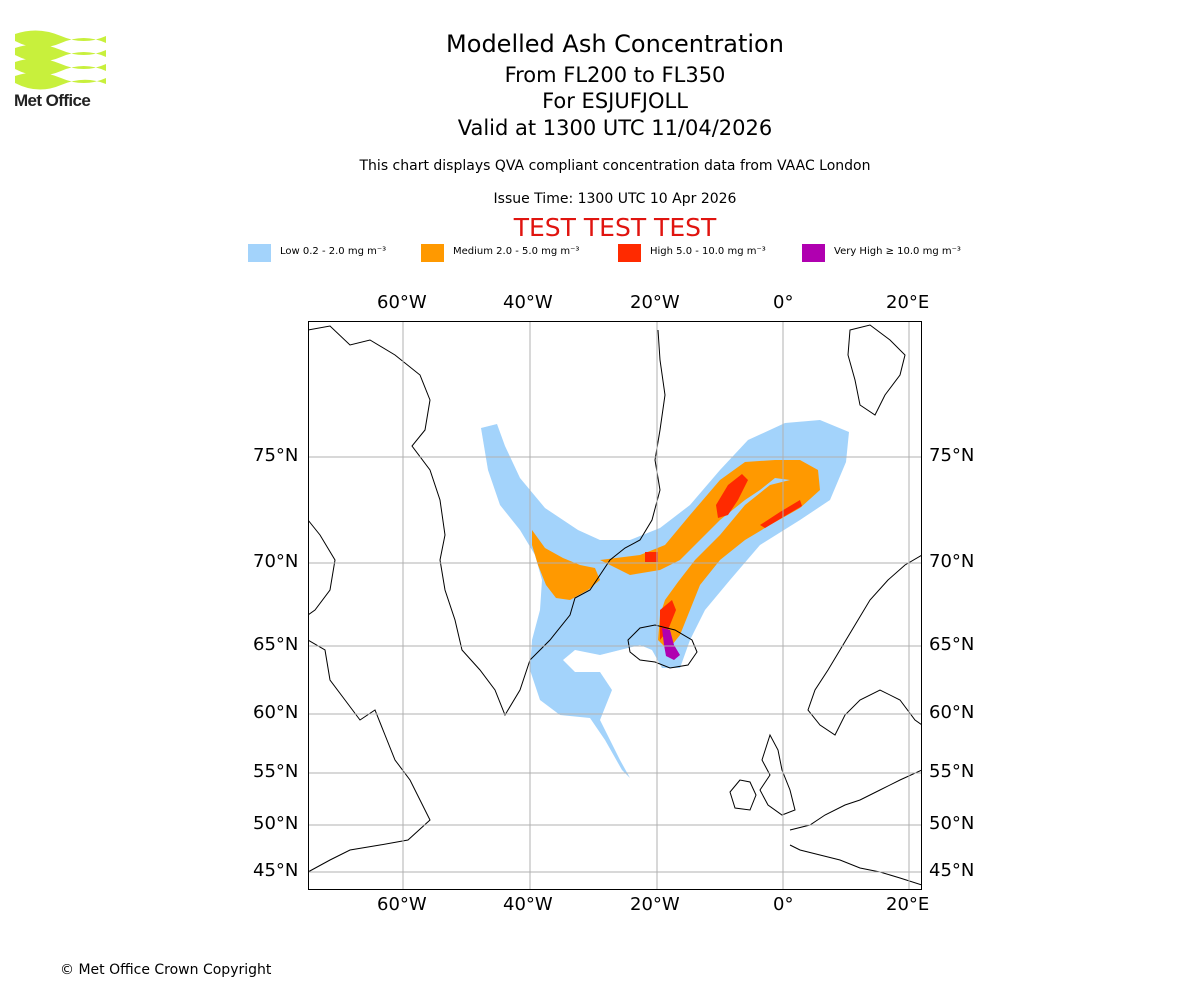 Image resolution: width=1200 pixels, height=1000 pixels. What do you see at coordinates (952, 455) in the screenshot?
I see `lat-label-right-75n: 75°N` at bounding box center [952, 455].